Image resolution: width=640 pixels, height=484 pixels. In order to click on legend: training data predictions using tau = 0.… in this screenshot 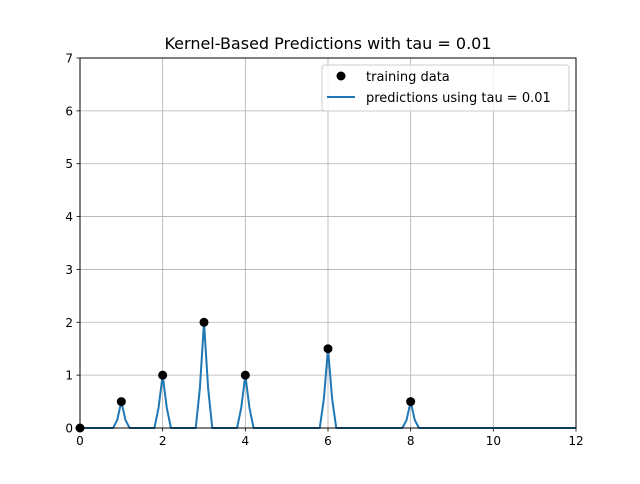, I will do `click(445, 88)`.